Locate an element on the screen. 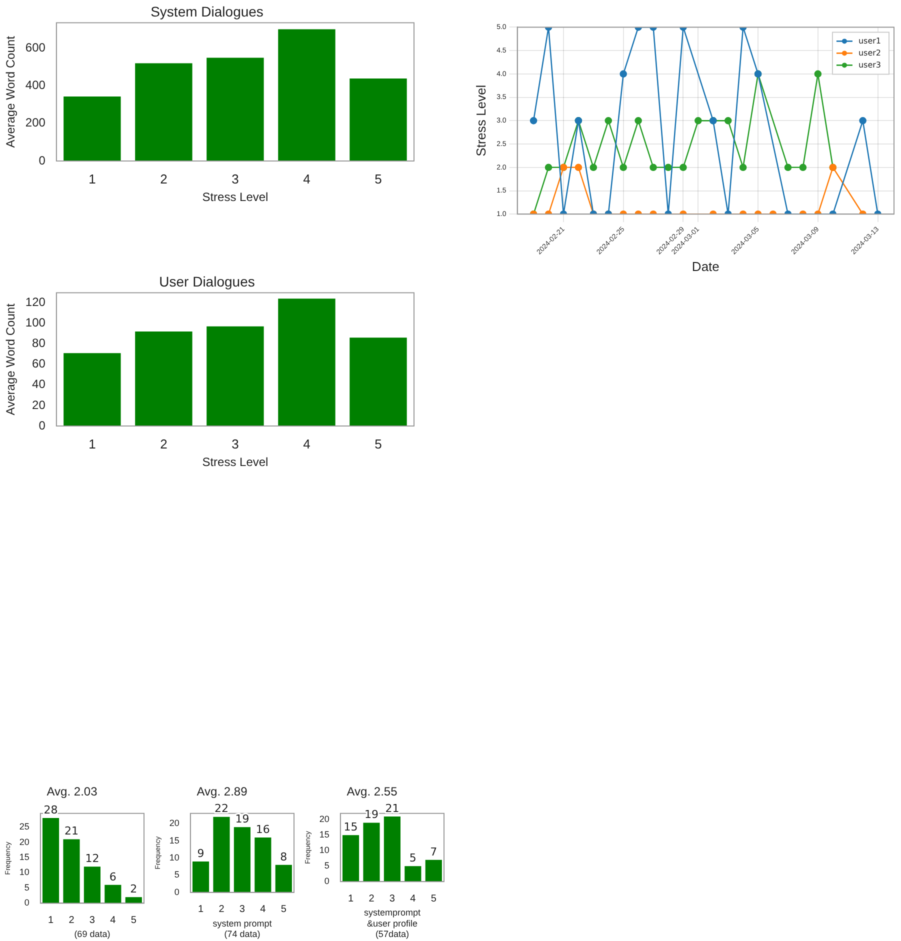  x-axis-title: (69 data) is located at coordinates (92, 934).